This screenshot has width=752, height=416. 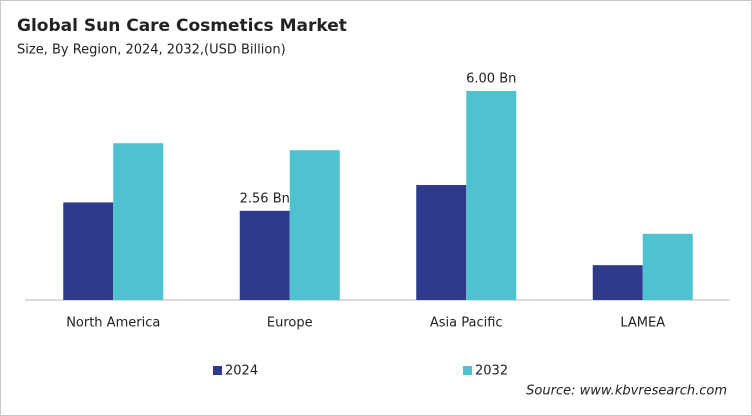 I want to click on x-tick-label: Asia Pacific, so click(x=466, y=323).